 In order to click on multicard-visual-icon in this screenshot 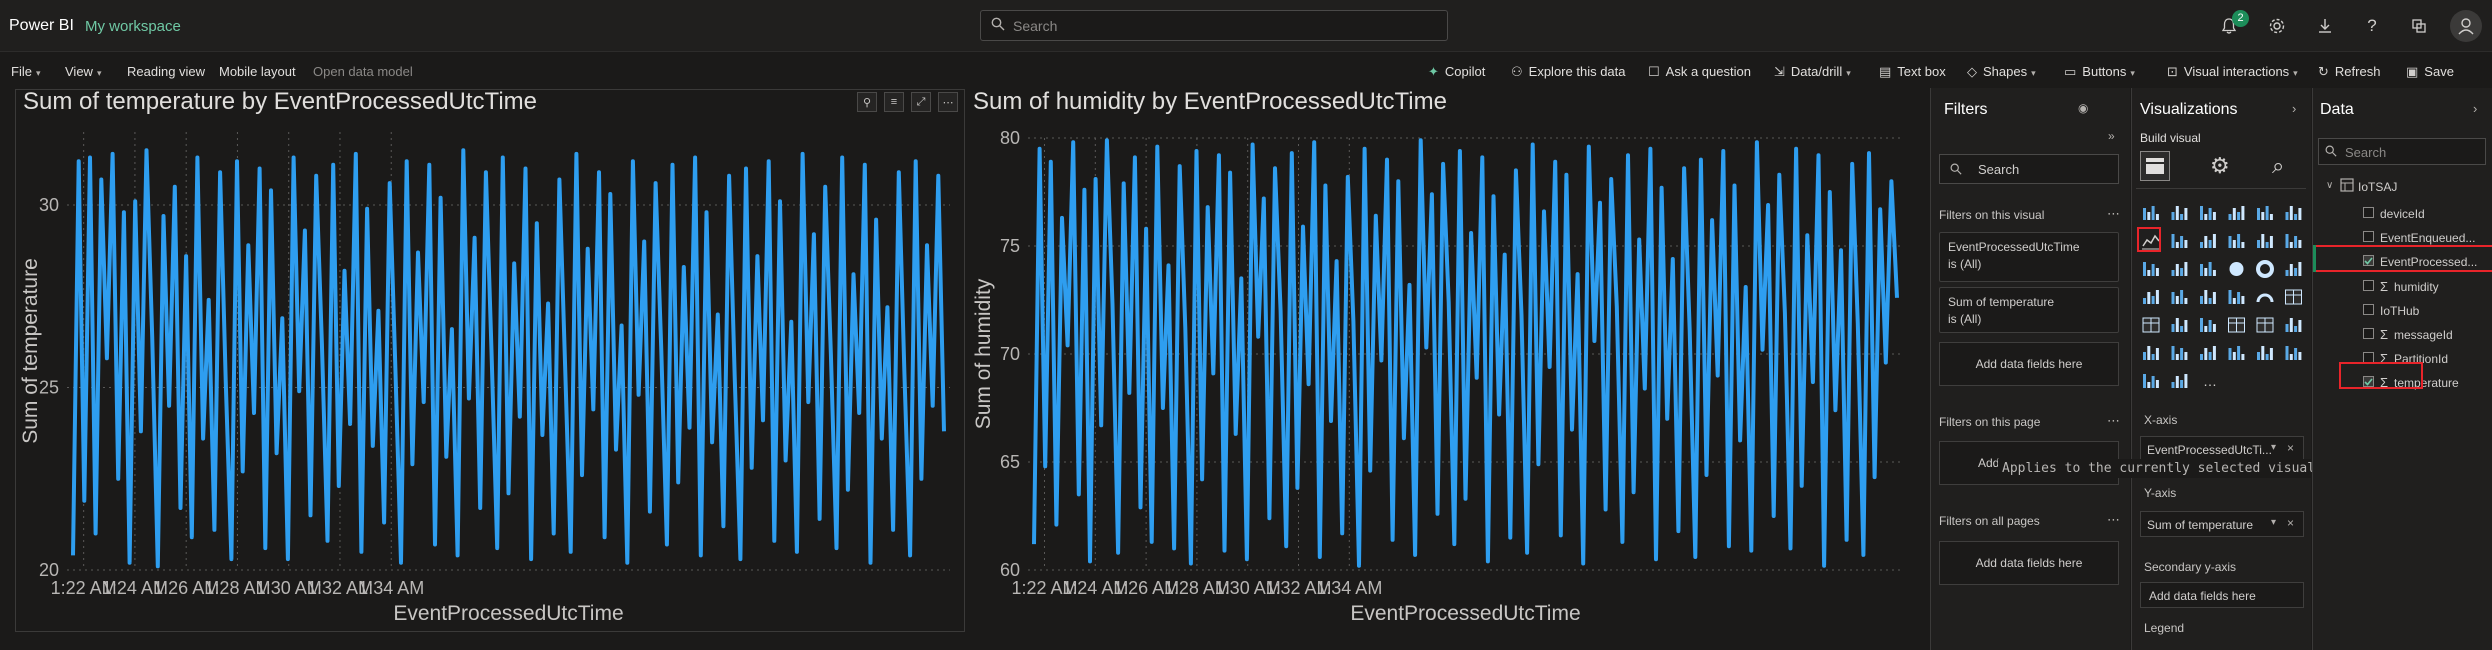, I will do `click(2151, 325)`.